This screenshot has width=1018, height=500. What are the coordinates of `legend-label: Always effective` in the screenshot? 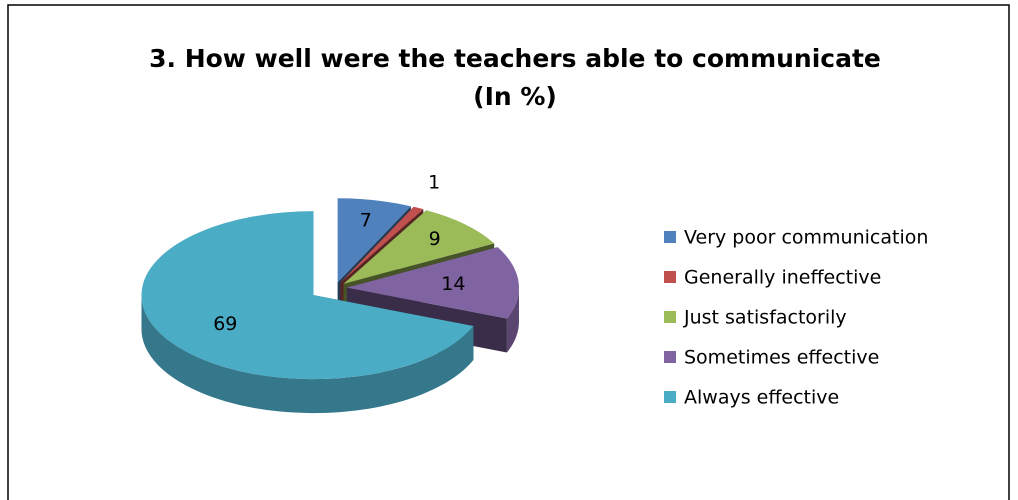 It's located at (761, 398).